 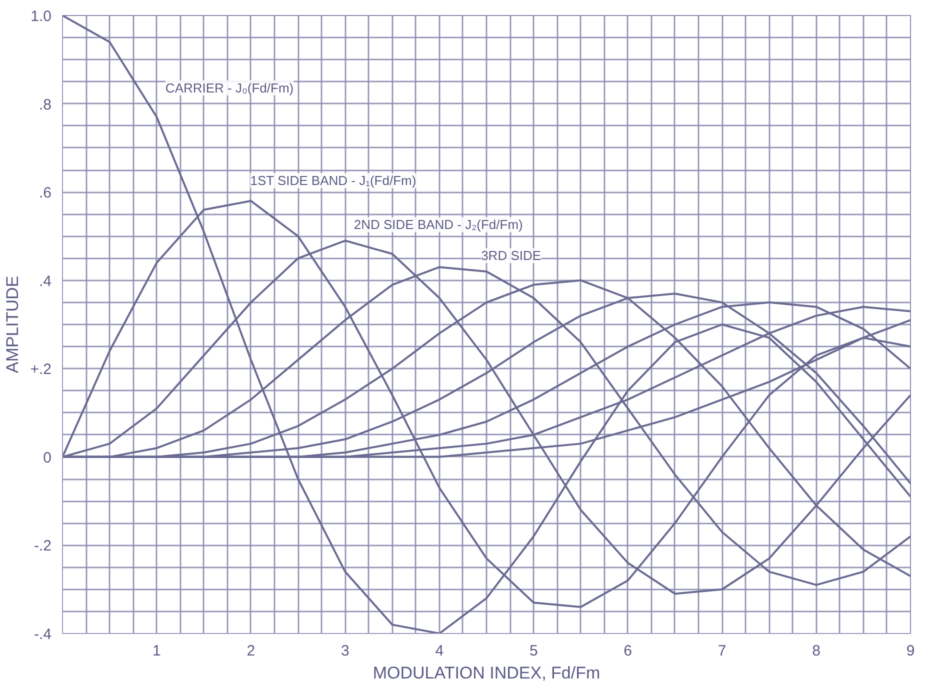 What do you see at coordinates (45, 193) in the screenshot?
I see `y-tick-label: .6` at bounding box center [45, 193].